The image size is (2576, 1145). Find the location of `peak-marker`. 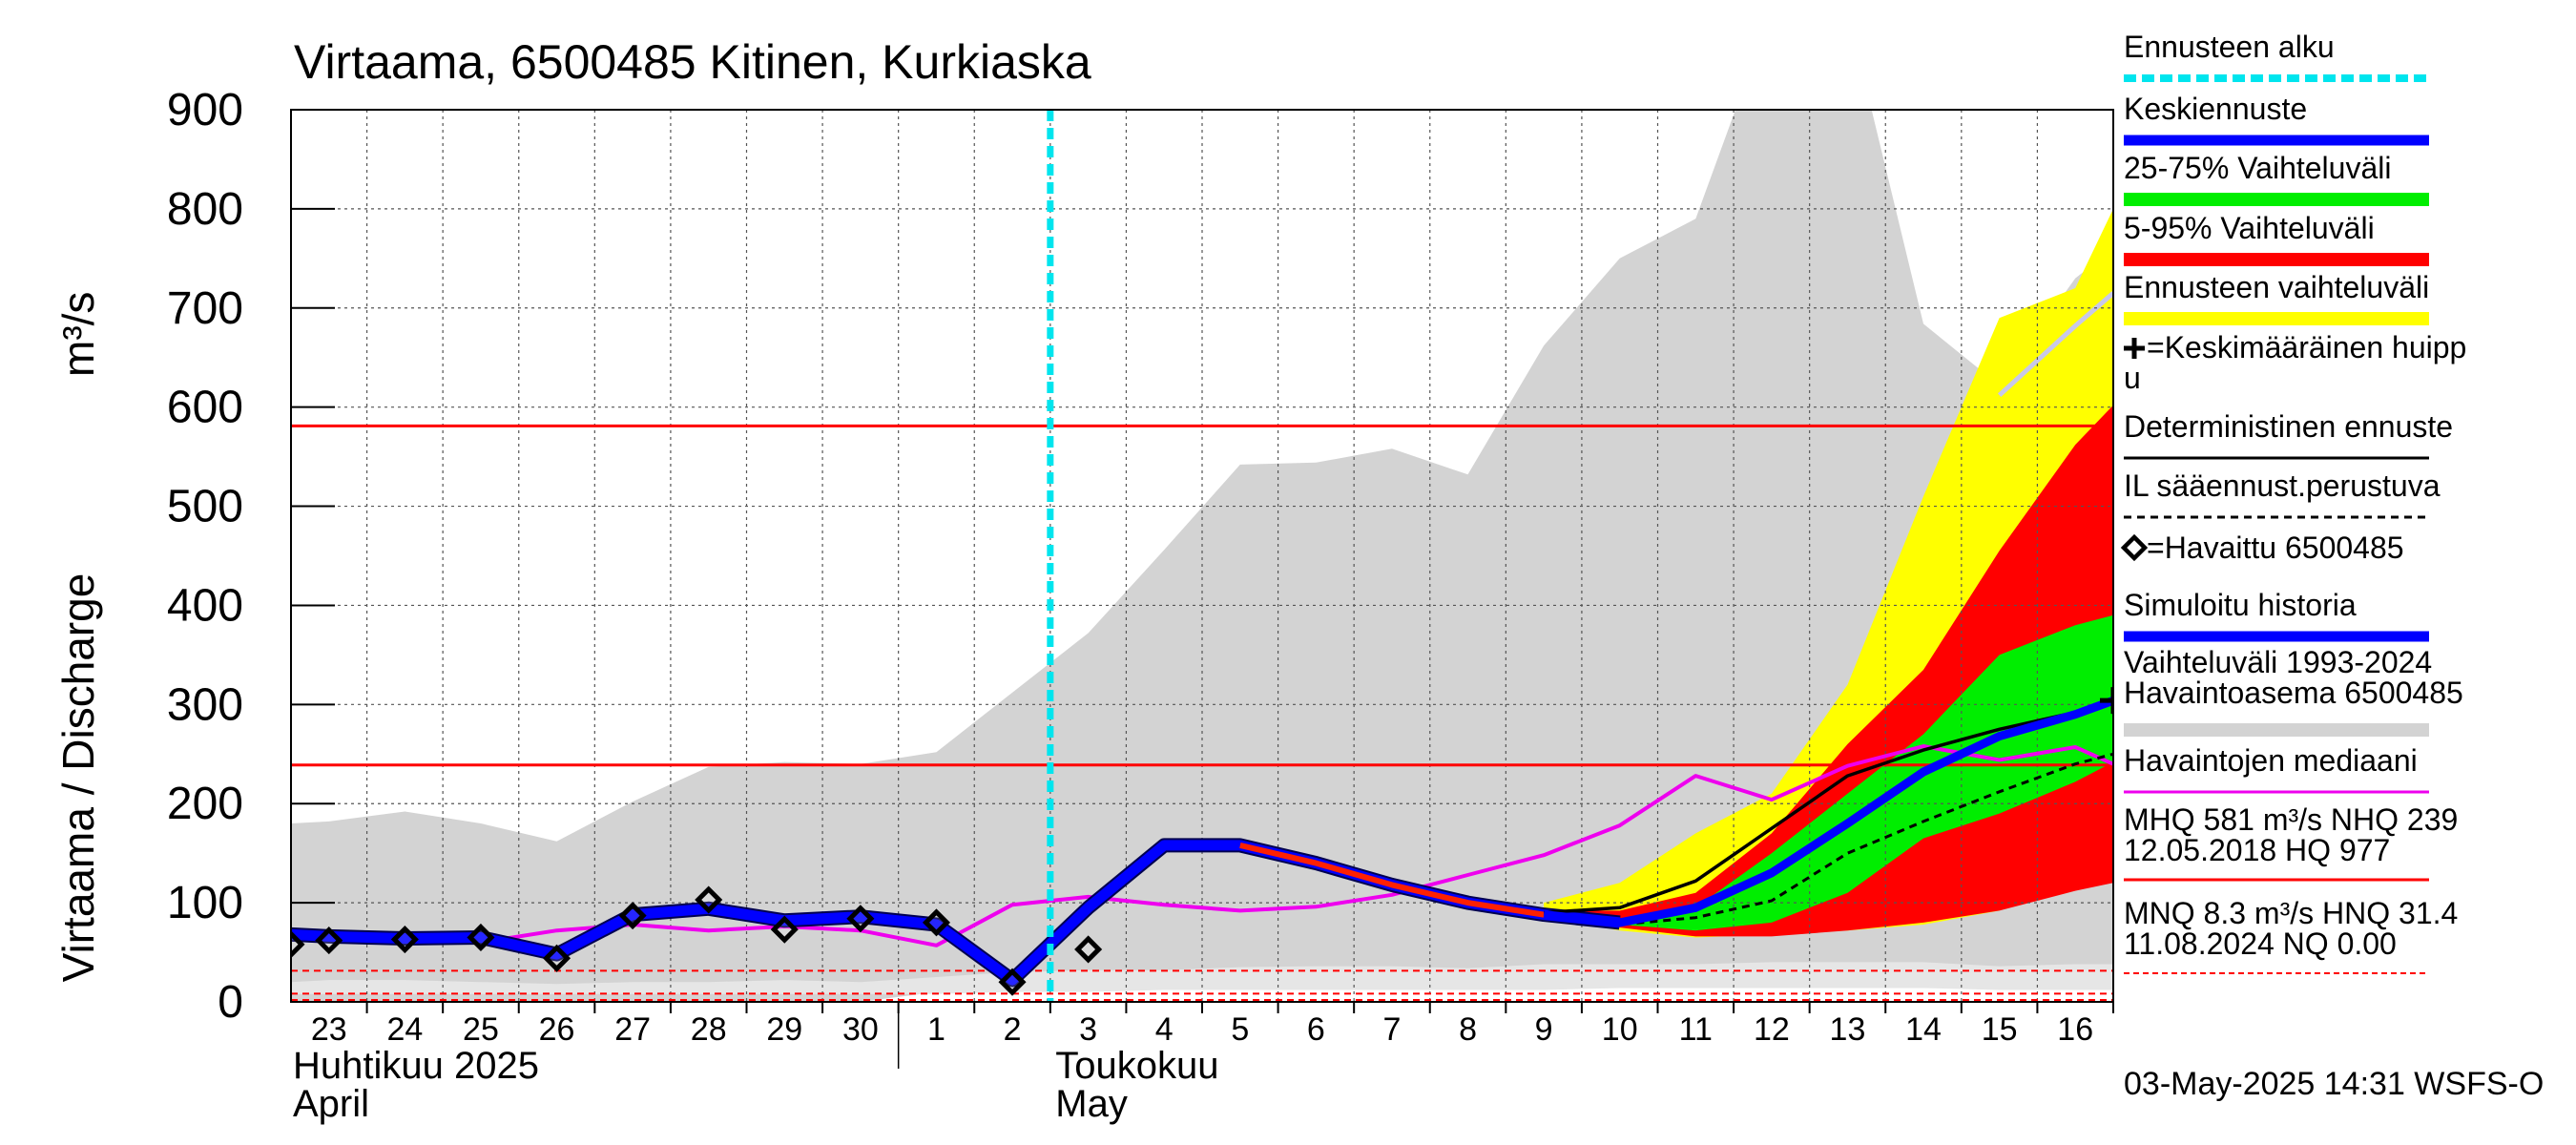

peak-marker is located at coordinates (2106, 701).